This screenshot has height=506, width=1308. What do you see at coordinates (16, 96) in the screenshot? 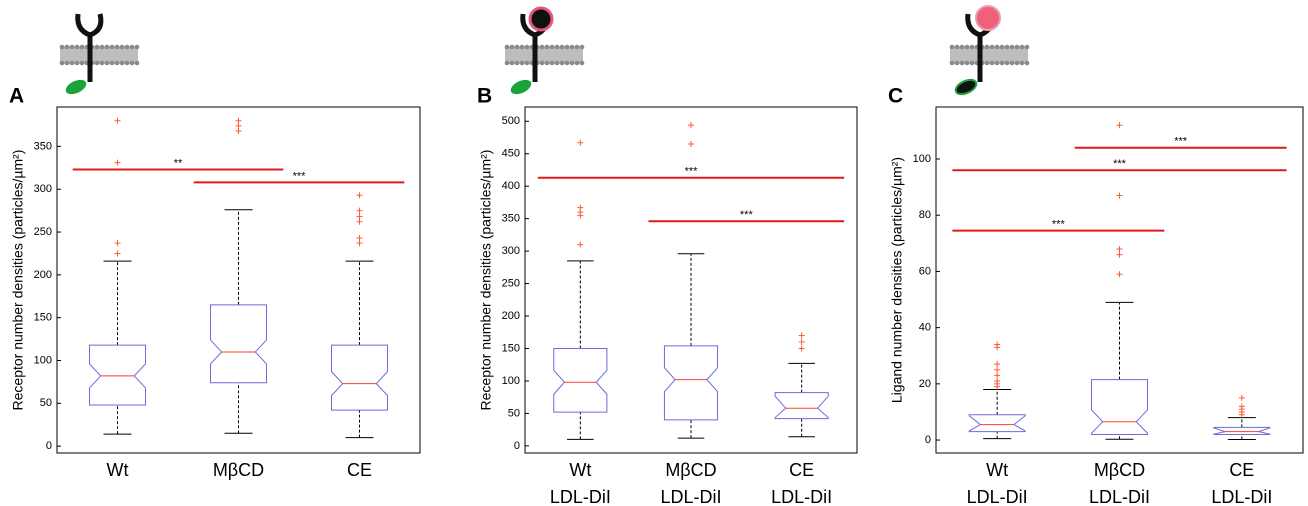
I see `panel-label: A` at bounding box center [16, 96].